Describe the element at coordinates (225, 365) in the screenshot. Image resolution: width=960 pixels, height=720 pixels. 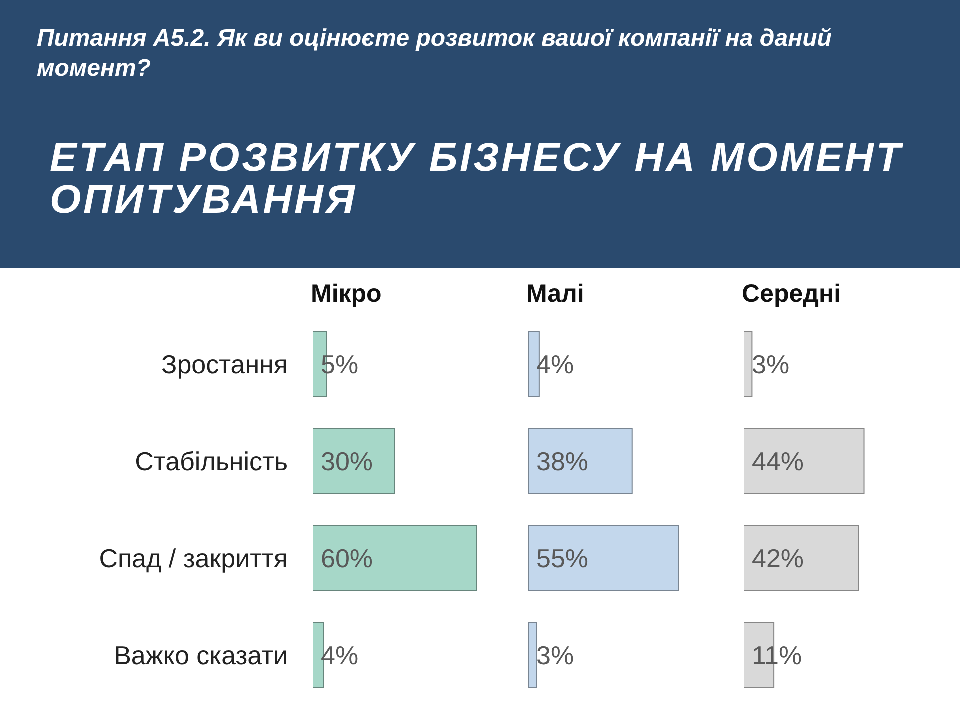
I see `y-tick-label: Зростання` at that location.